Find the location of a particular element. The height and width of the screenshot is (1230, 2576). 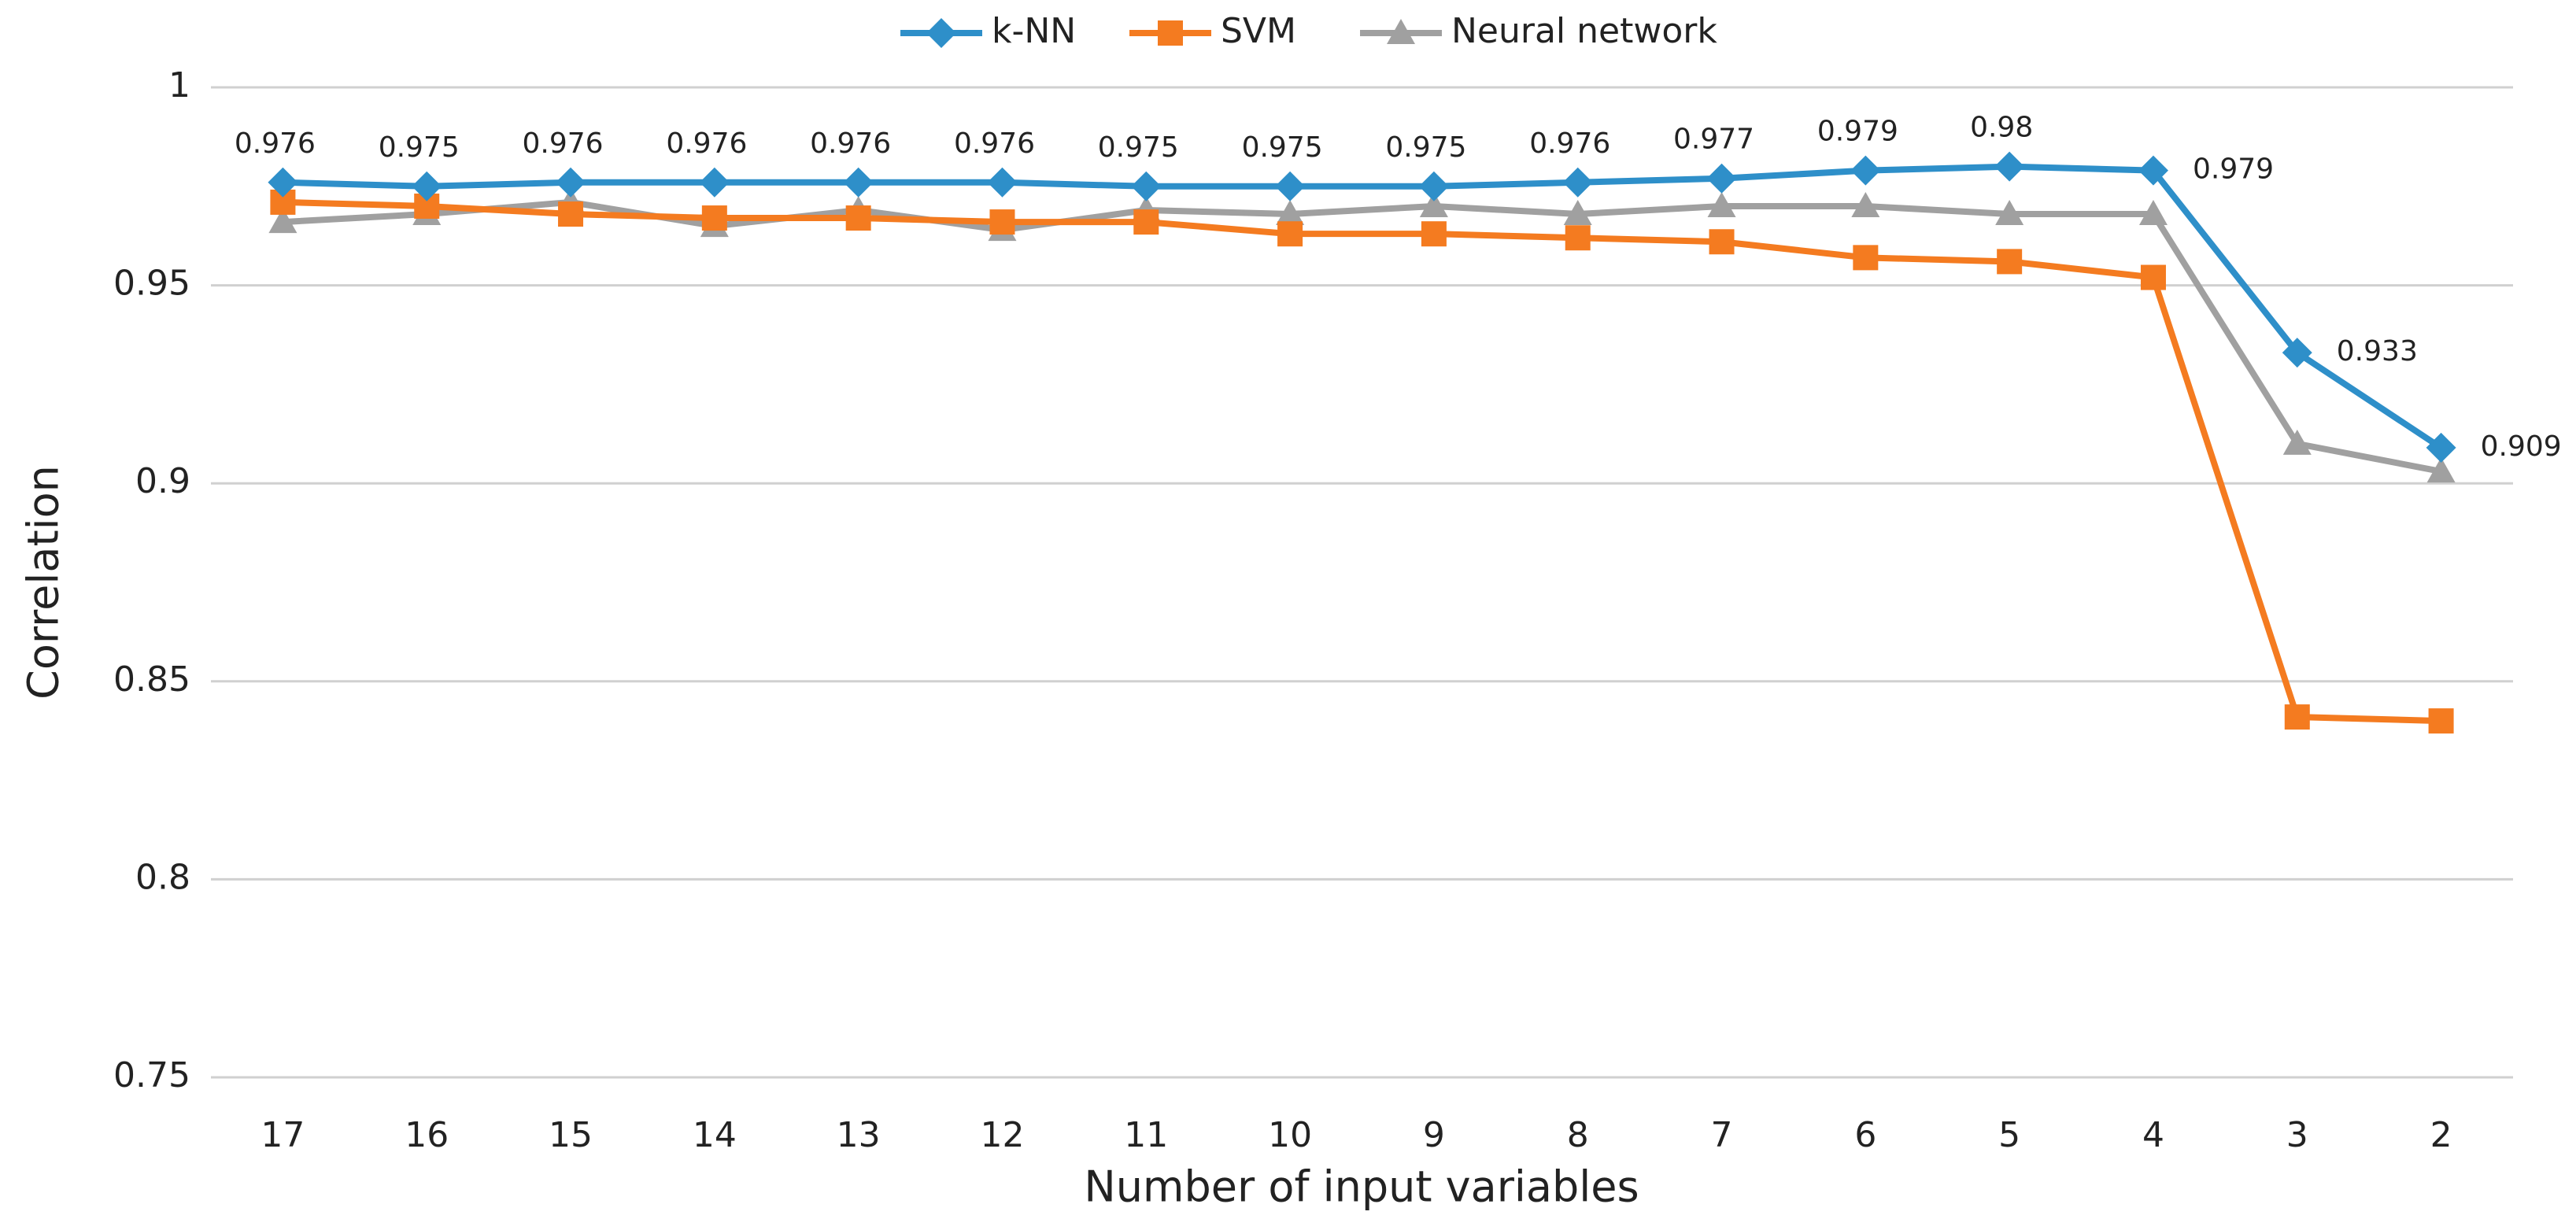

x-tick-label: 5 is located at coordinates (2009, 1135).